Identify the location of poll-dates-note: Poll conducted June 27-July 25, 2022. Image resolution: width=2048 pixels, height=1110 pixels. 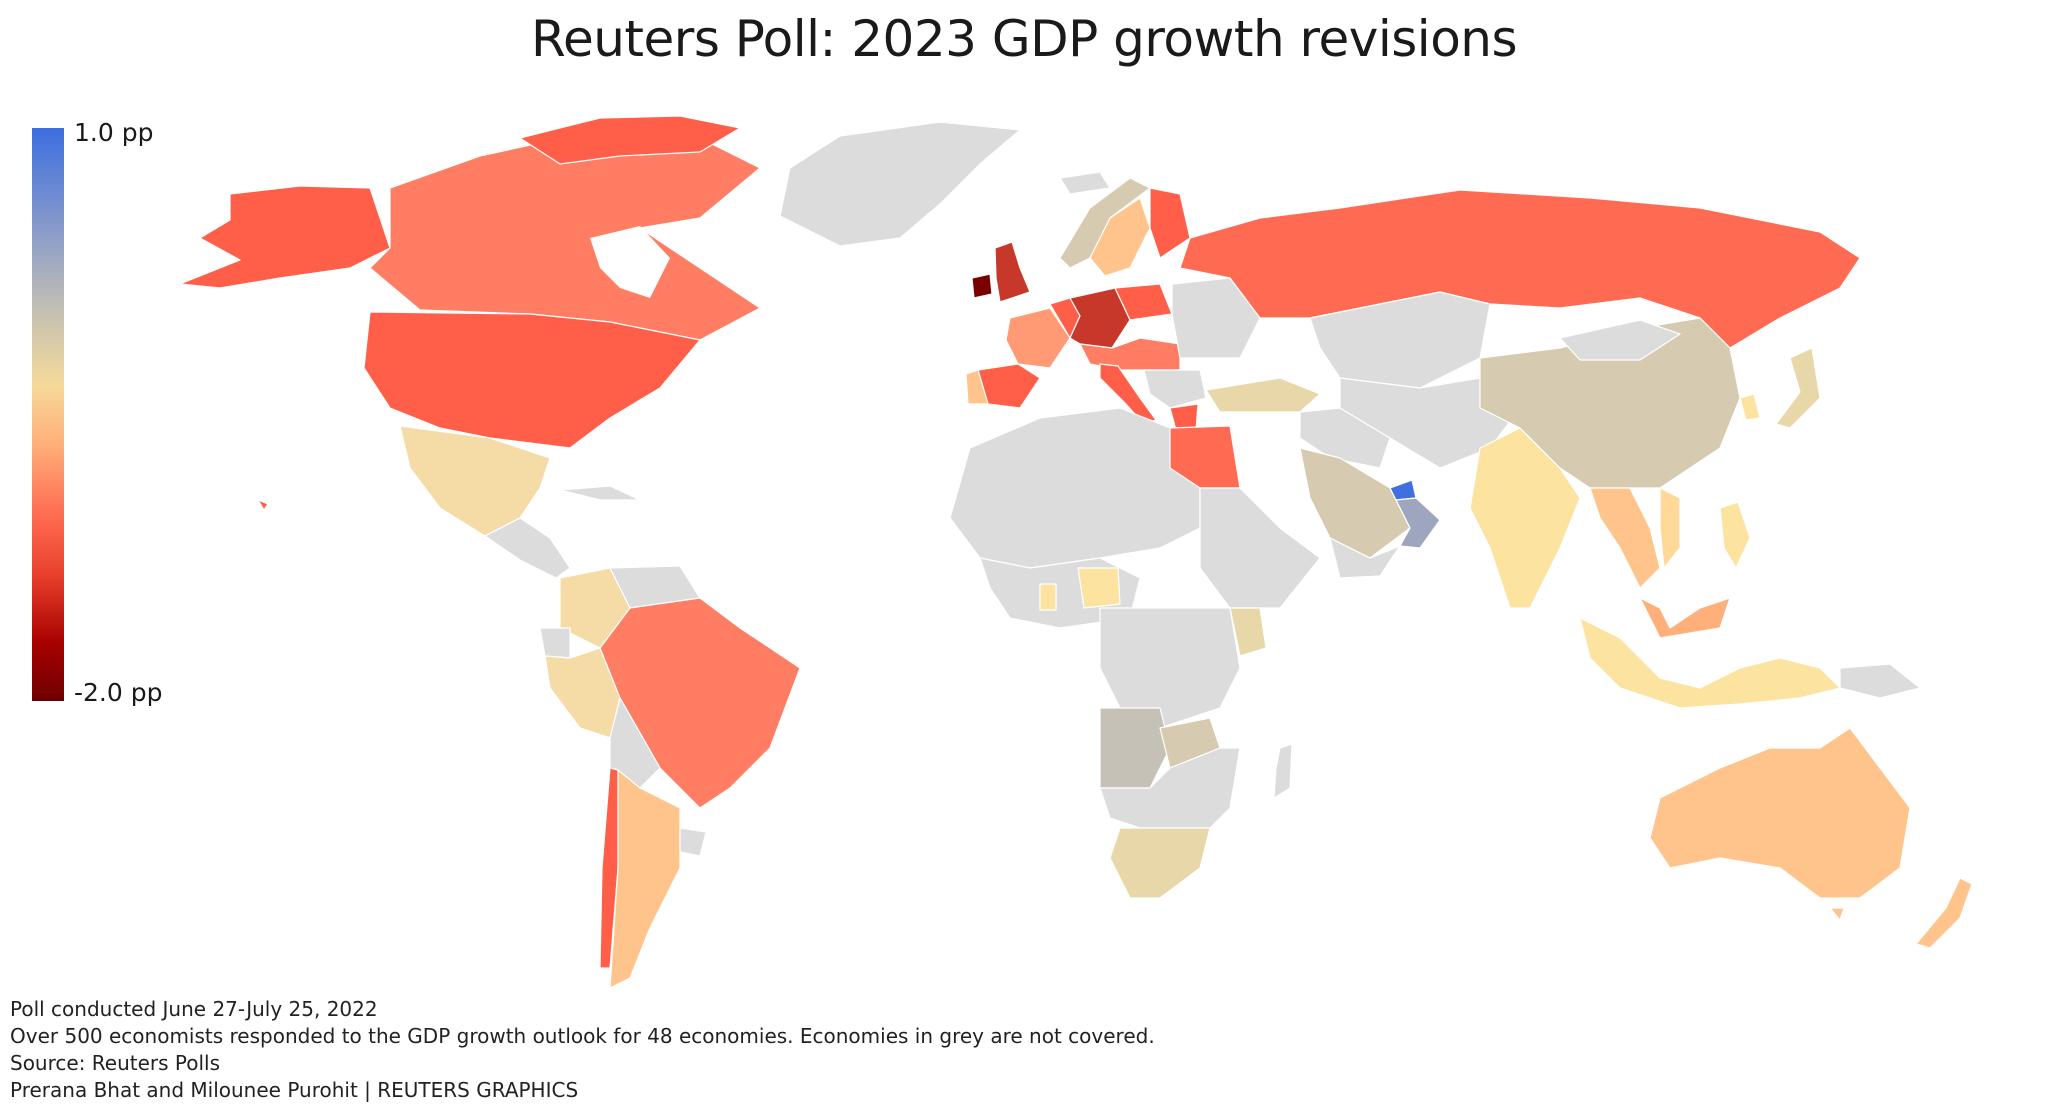
(194, 1009).